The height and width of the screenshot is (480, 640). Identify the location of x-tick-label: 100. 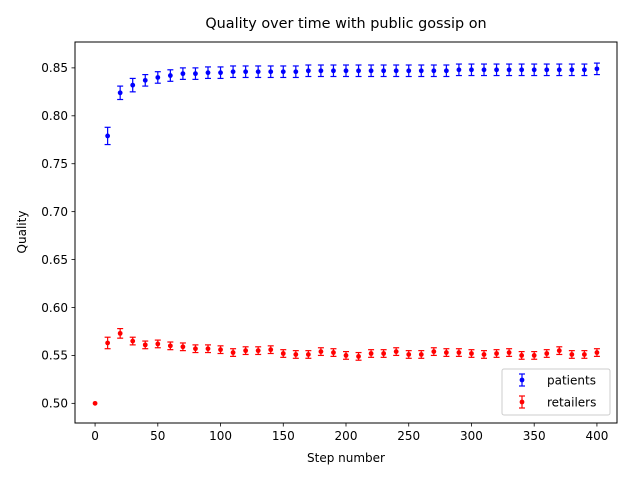
(220, 436).